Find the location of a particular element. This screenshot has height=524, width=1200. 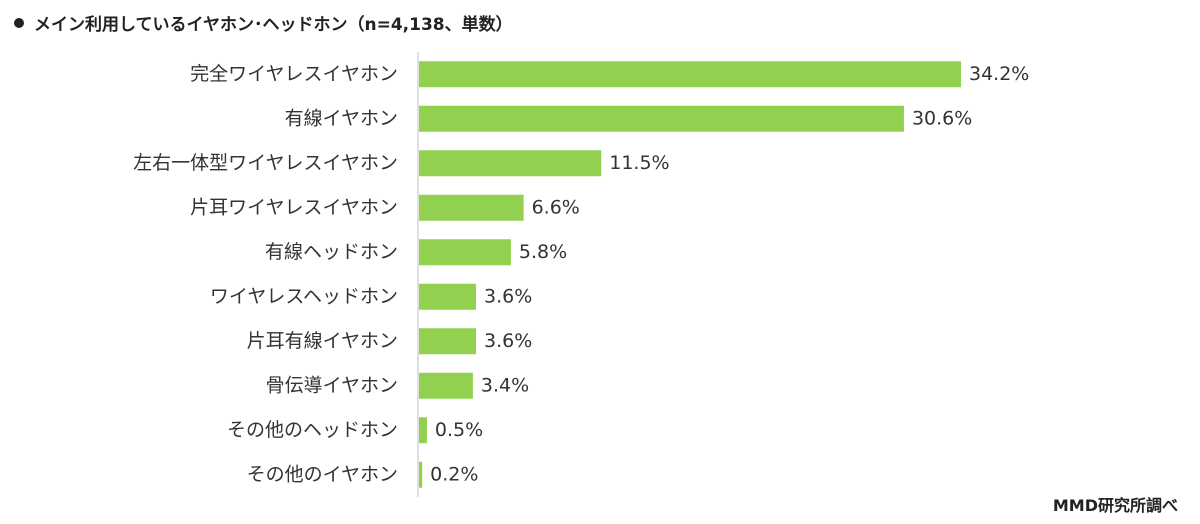

value-label: 6.6% is located at coordinates (556, 207).